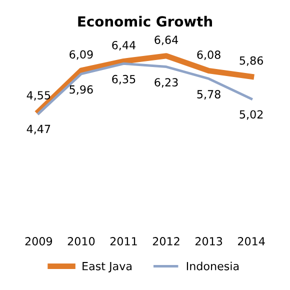  Describe the element at coordinates (124, 45) in the screenshot. I see `data-label: 6,44` at that location.